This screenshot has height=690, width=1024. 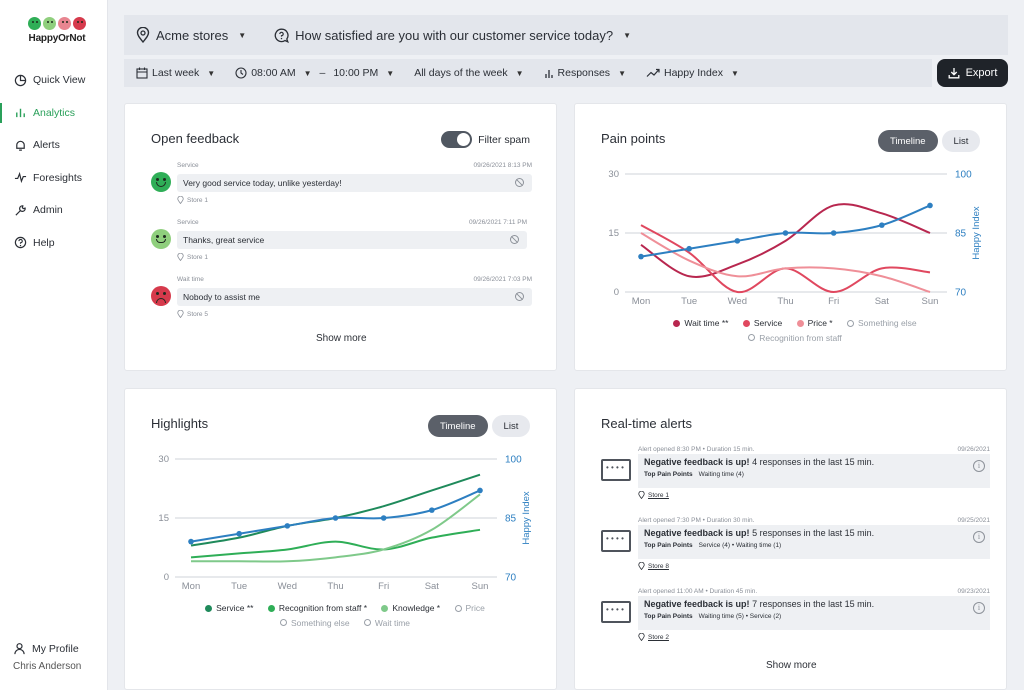 I want to click on question-bubble-icon, so click(x=282, y=35).